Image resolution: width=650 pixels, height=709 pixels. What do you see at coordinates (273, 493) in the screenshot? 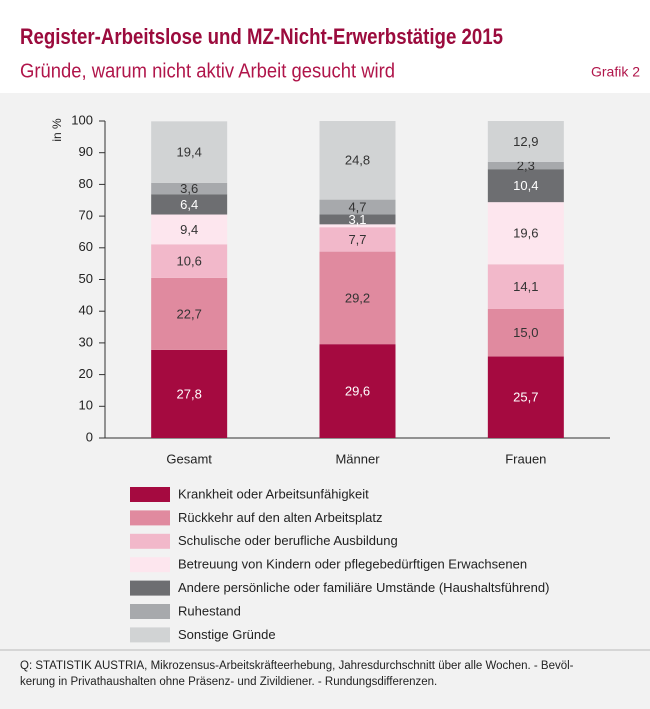
I see `legend-label: Krankheit oder Arbeitsunfähigkeit` at bounding box center [273, 493].